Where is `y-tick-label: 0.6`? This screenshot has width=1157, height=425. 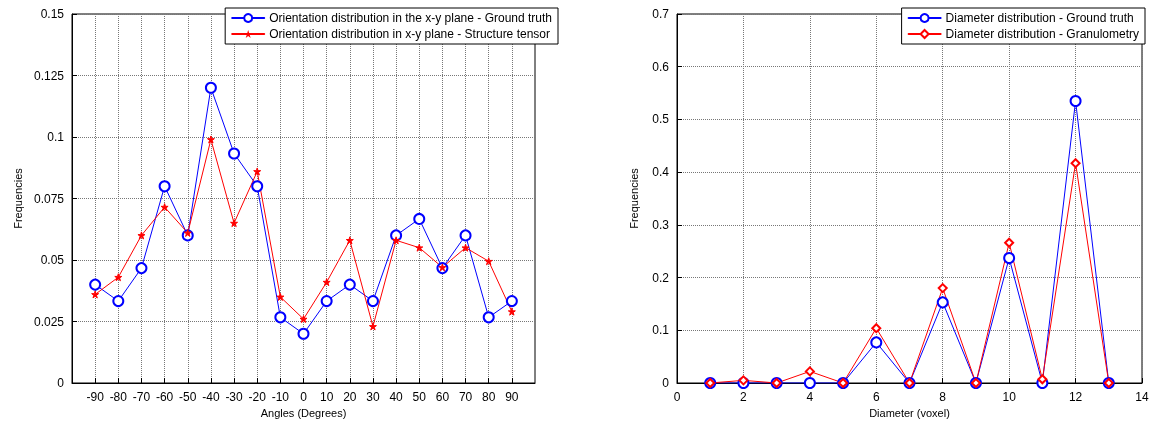 y-tick-label: 0.6 is located at coordinates (661, 66).